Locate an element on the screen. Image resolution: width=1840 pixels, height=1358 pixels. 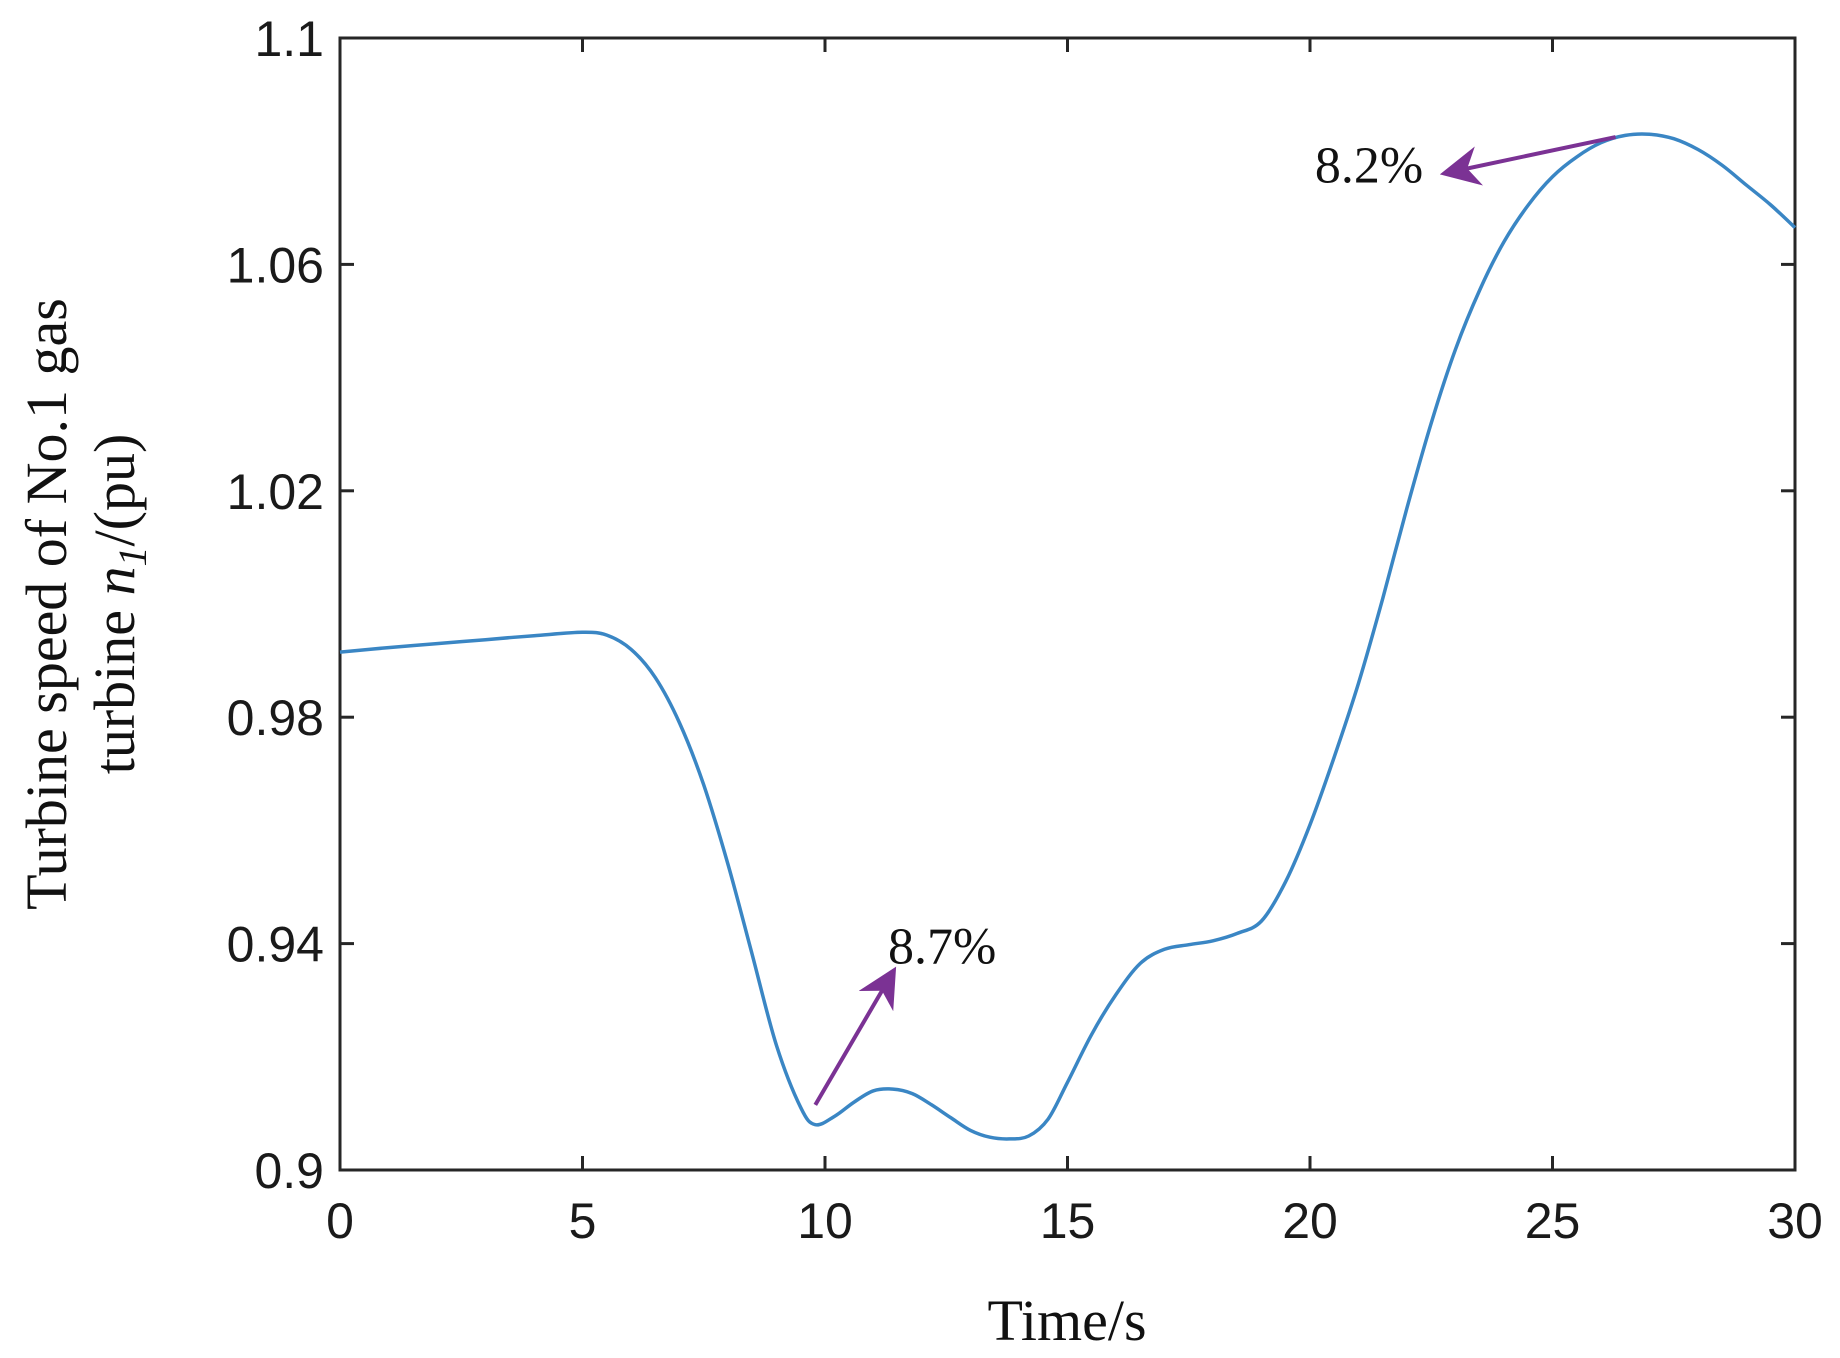
y-axis-title-line-2: turbine n1/(pu) is located at coordinates (118, 604).